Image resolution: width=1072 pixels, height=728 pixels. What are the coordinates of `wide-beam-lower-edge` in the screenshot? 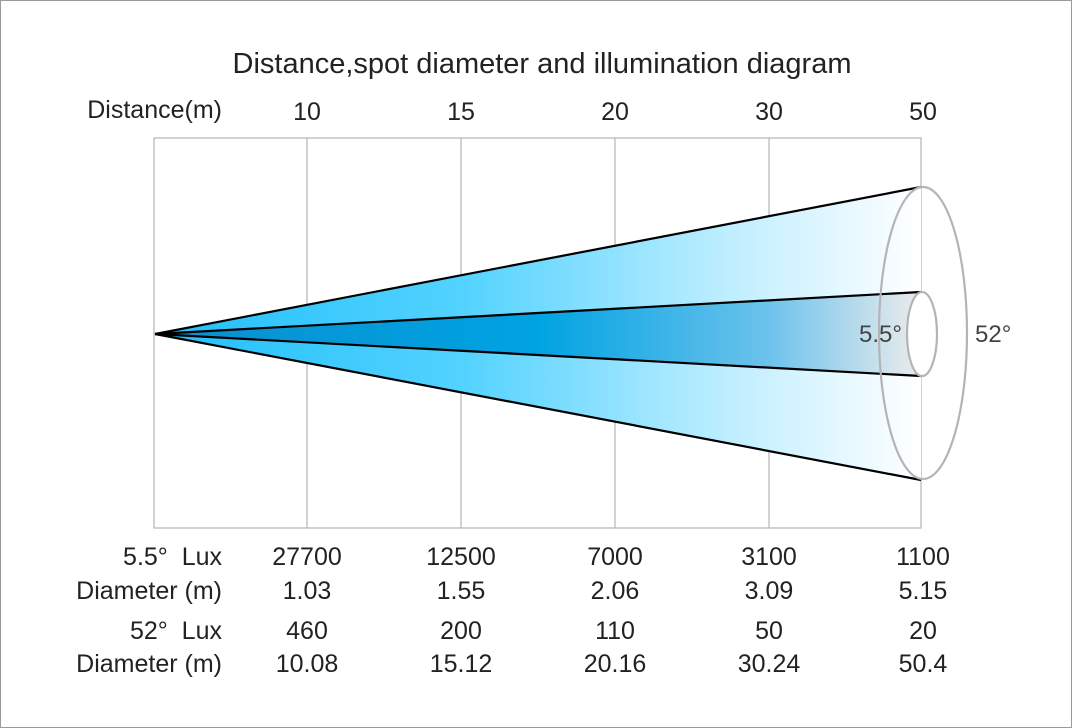 It's located at (538, 407).